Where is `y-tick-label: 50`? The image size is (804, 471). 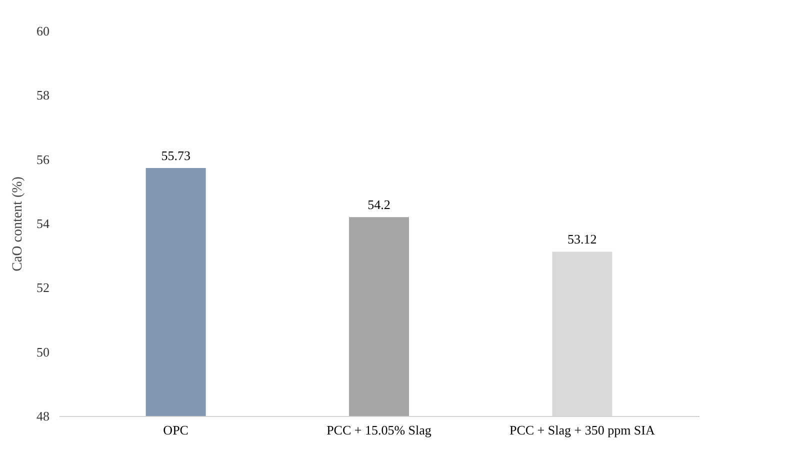 y-tick-label: 50 is located at coordinates (43, 352).